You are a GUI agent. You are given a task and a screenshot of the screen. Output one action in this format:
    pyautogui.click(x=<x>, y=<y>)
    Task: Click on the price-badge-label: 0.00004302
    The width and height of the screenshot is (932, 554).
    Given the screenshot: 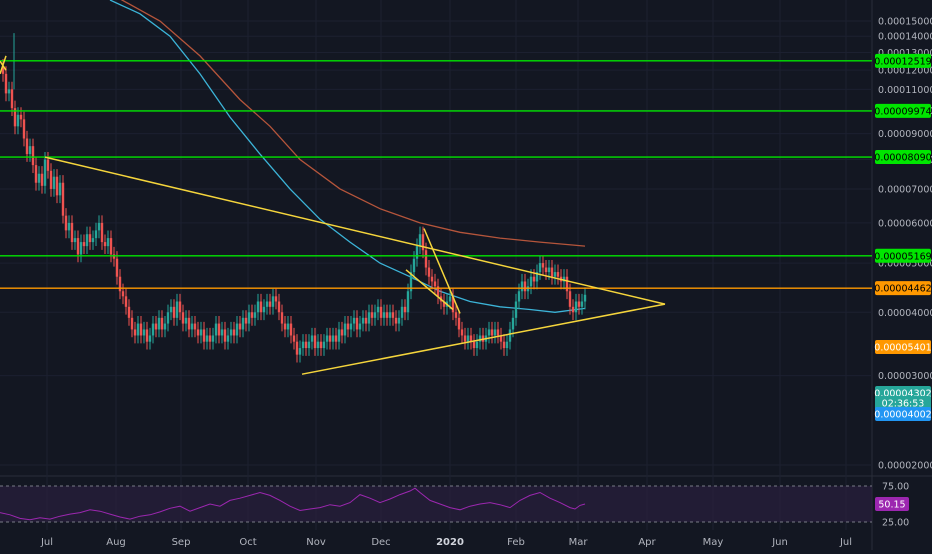 What is the action you would take?
    pyautogui.click(x=902, y=394)
    